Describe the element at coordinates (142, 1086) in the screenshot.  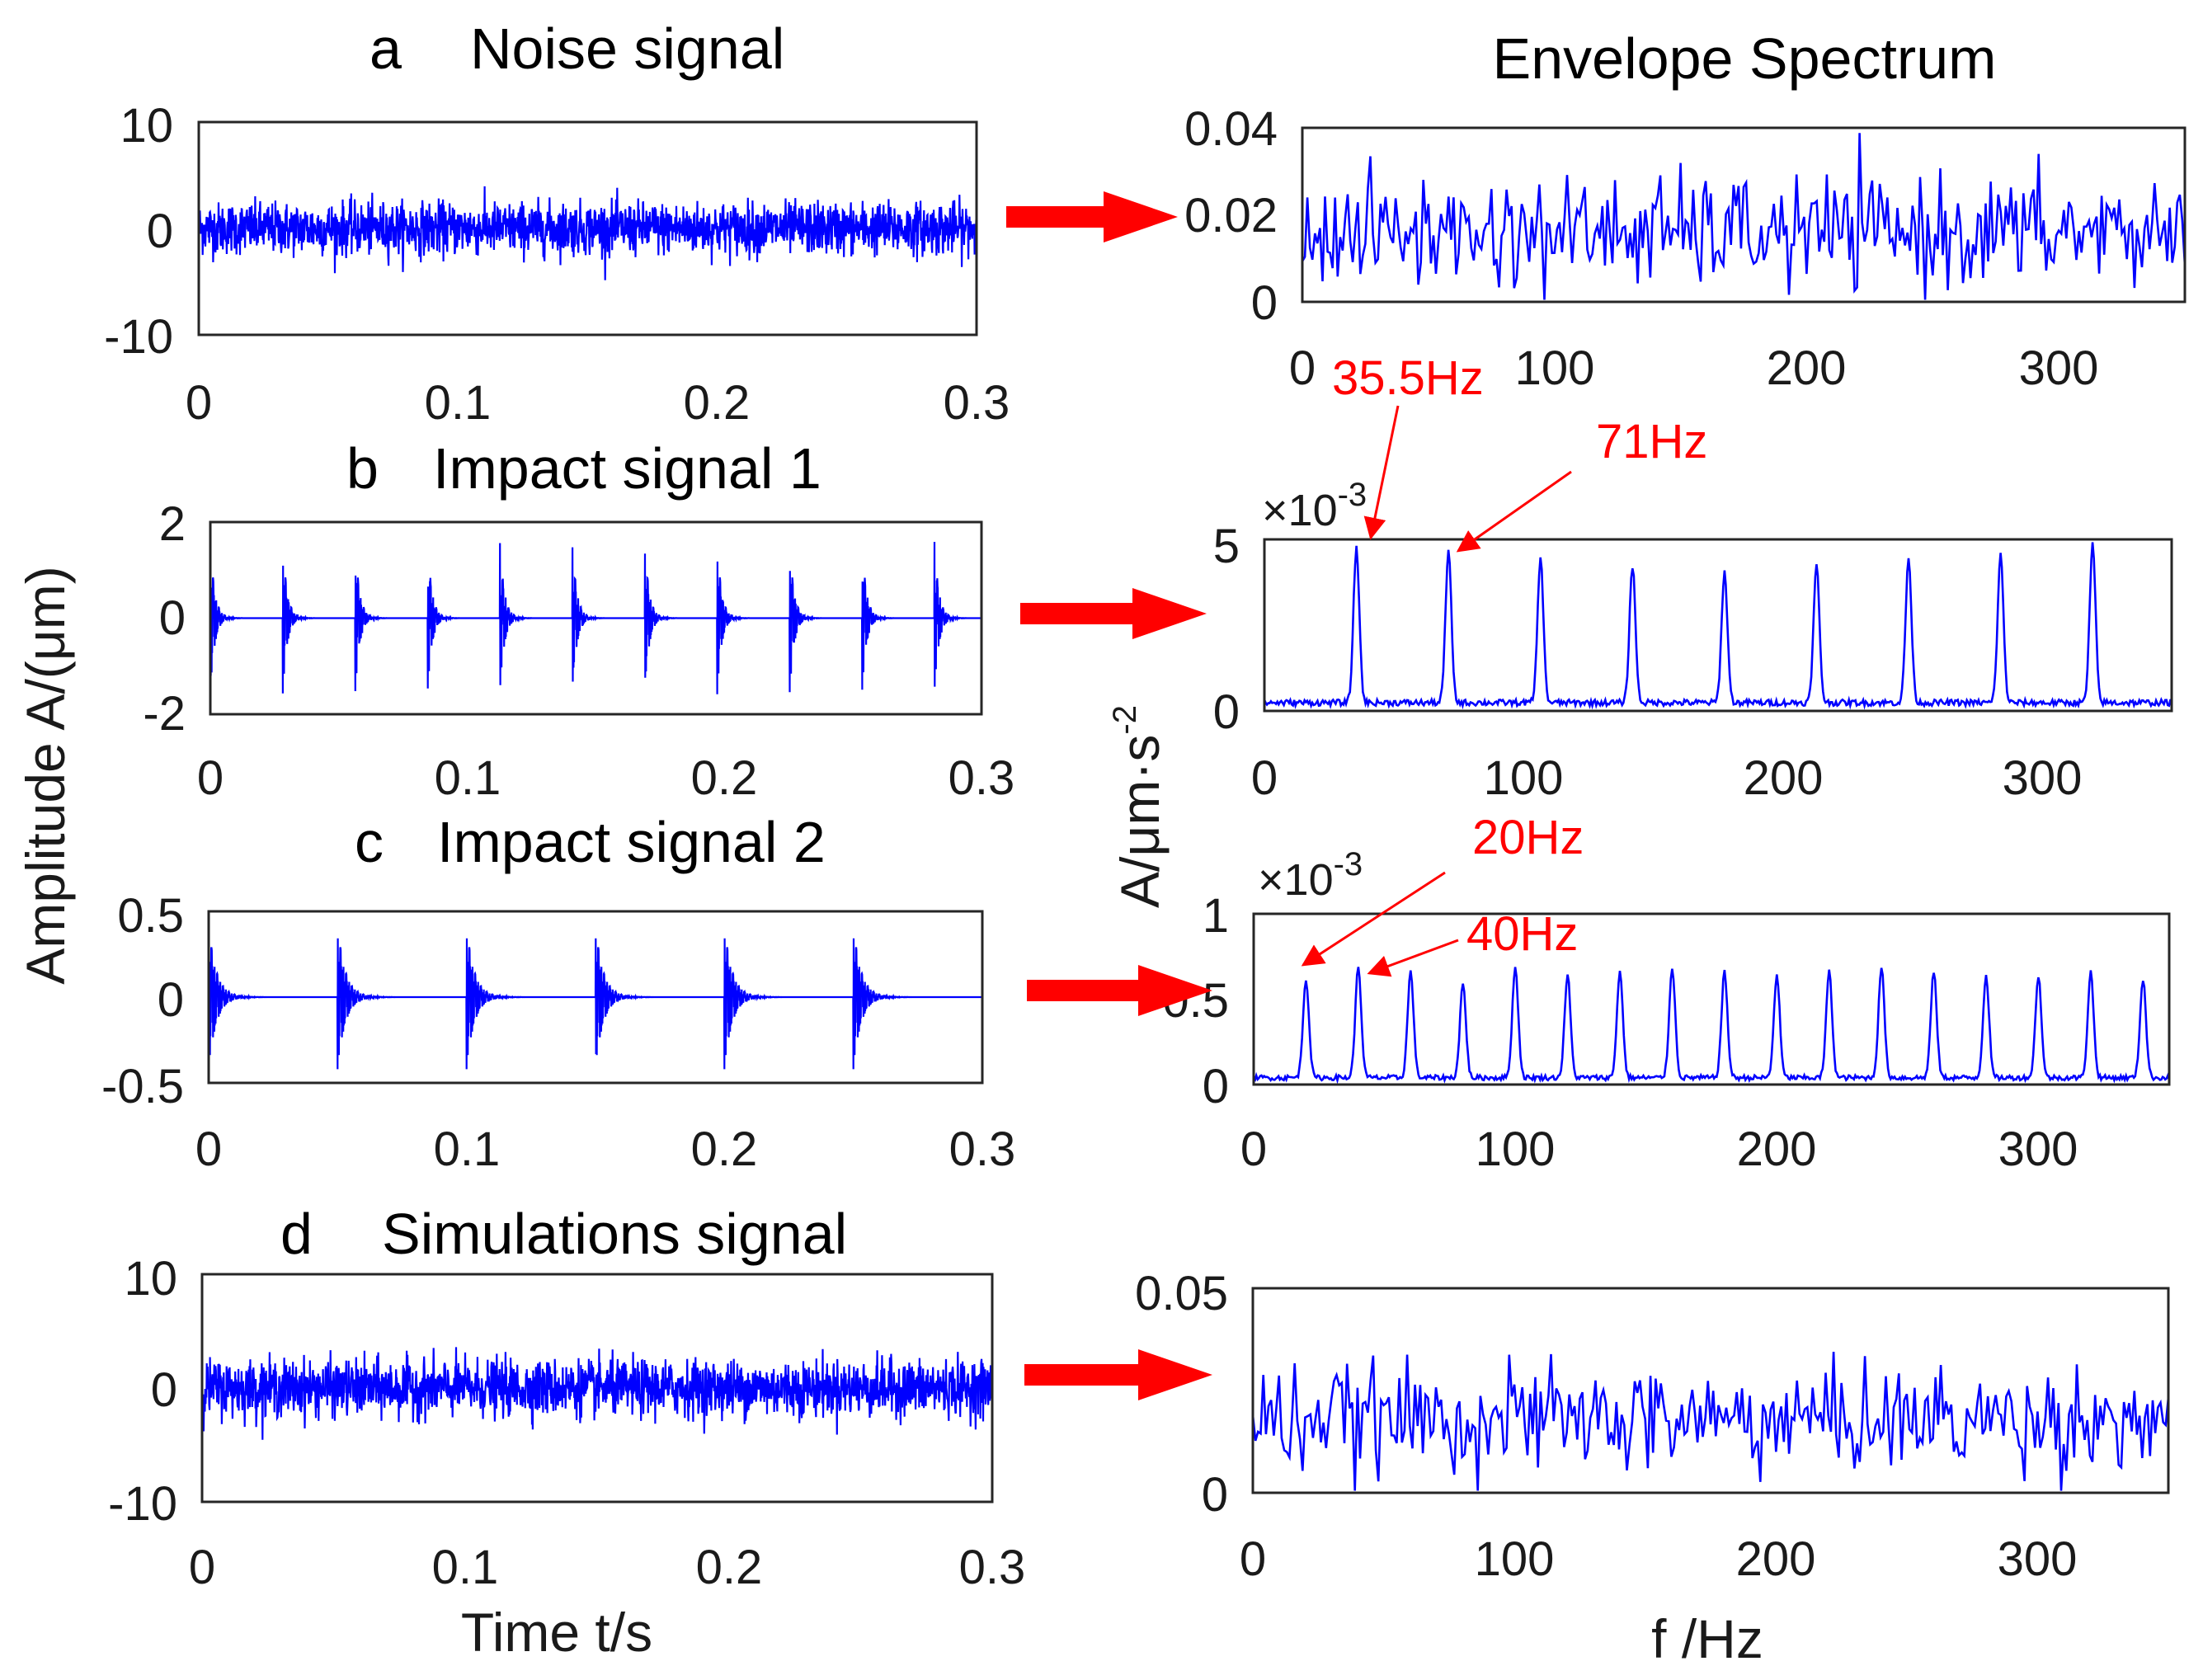
I see `y-tick-label: -0.5` at that location.